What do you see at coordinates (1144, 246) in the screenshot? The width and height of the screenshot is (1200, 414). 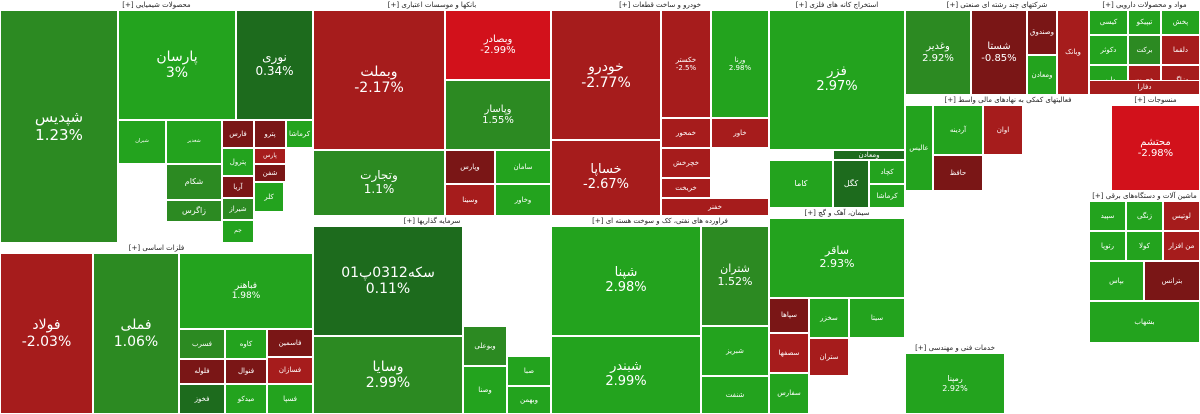 I see `stock-tile: کولا` at bounding box center [1144, 246].